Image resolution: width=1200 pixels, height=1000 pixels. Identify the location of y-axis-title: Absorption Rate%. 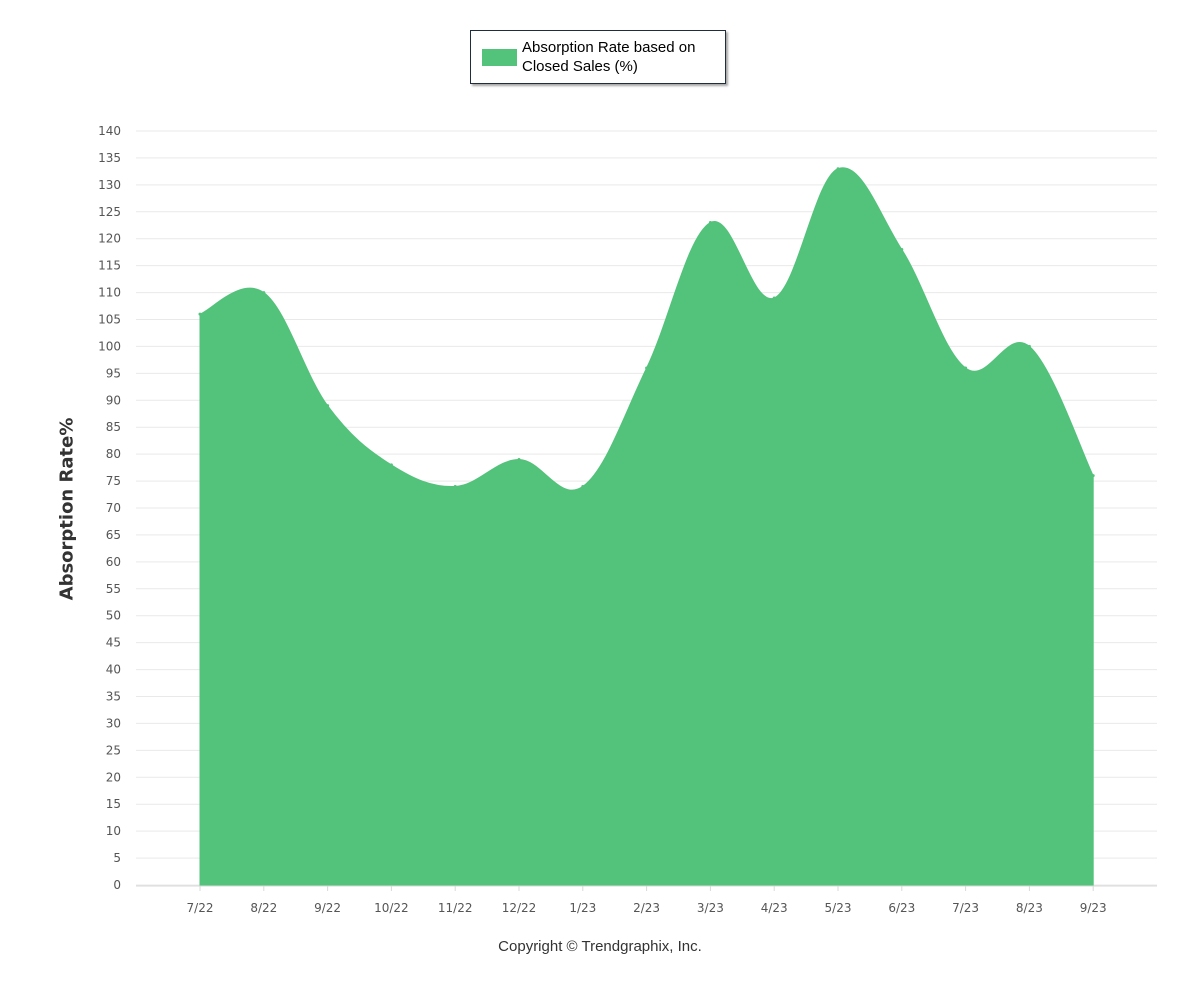
(67, 509).